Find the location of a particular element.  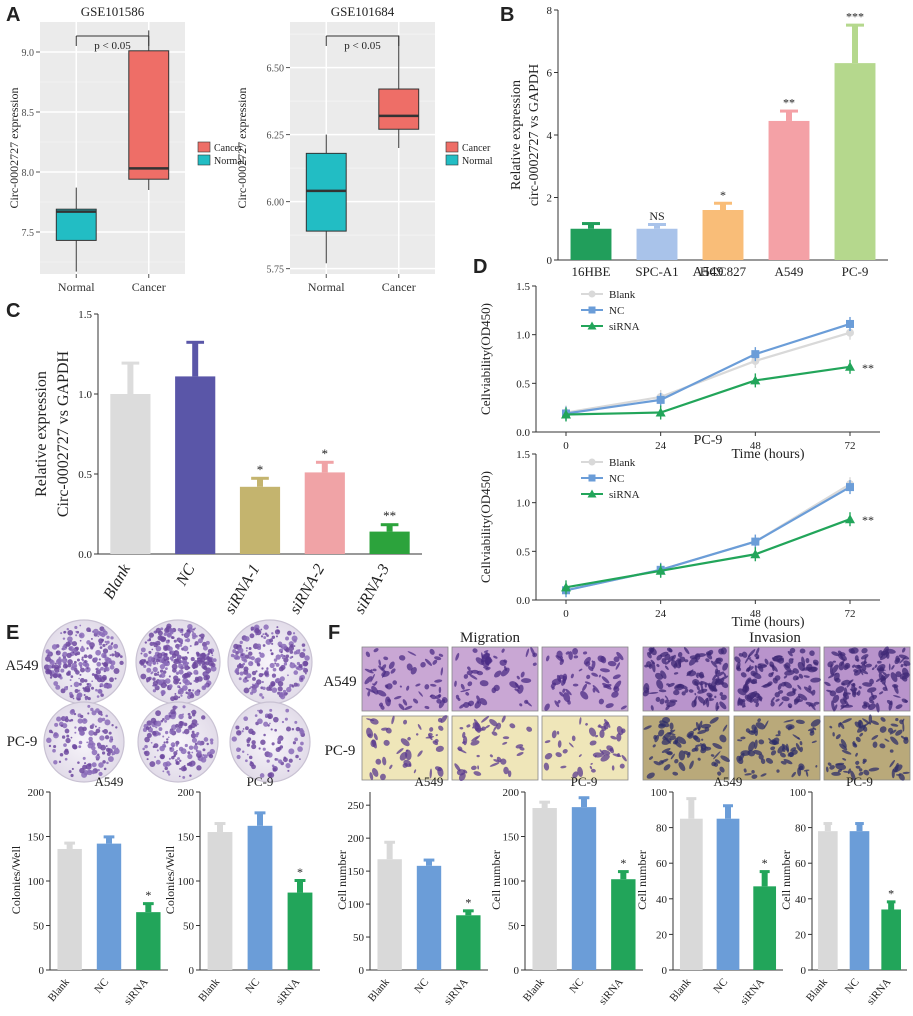

data-point is located at coordinates (850, 519).